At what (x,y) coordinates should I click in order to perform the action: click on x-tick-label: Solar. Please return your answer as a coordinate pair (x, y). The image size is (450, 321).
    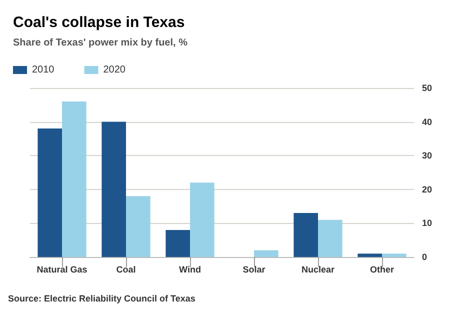
    Looking at the image, I should click on (254, 269).